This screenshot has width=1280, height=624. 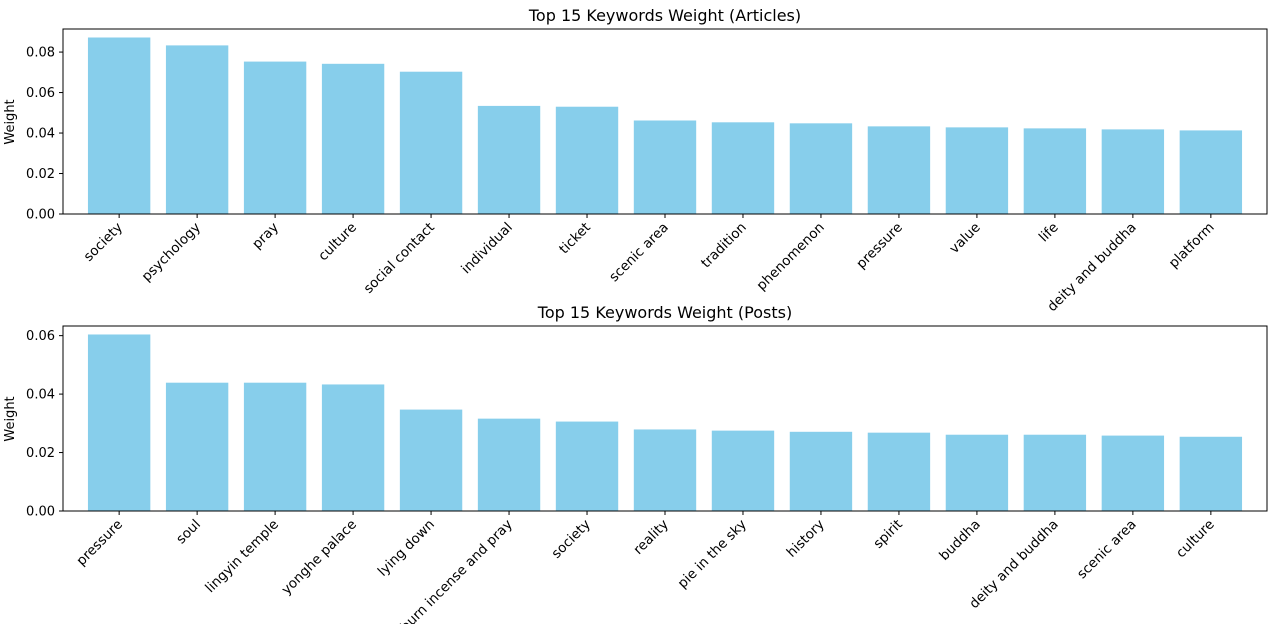 What do you see at coordinates (743, 168) in the screenshot?
I see `bar-tradition` at bounding box center [743, 168].